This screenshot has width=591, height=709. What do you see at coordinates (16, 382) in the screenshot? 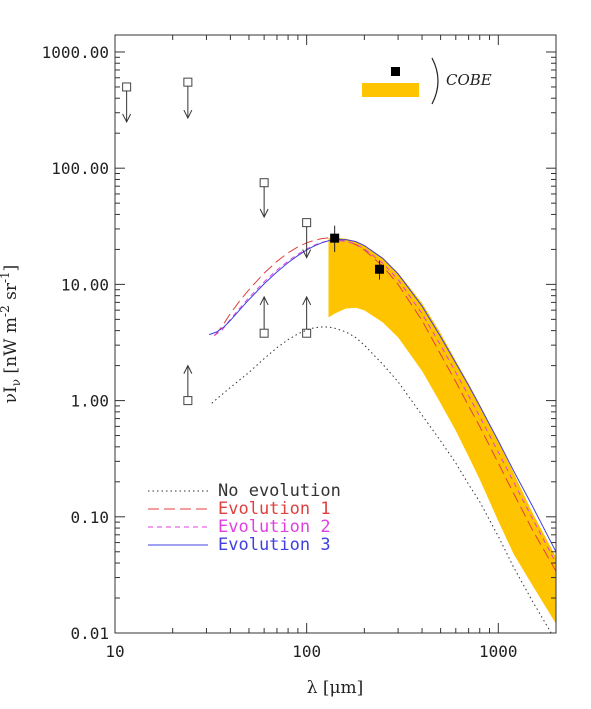
I see `y-axis-title-sub: ν` at bounding box center [16, 382].